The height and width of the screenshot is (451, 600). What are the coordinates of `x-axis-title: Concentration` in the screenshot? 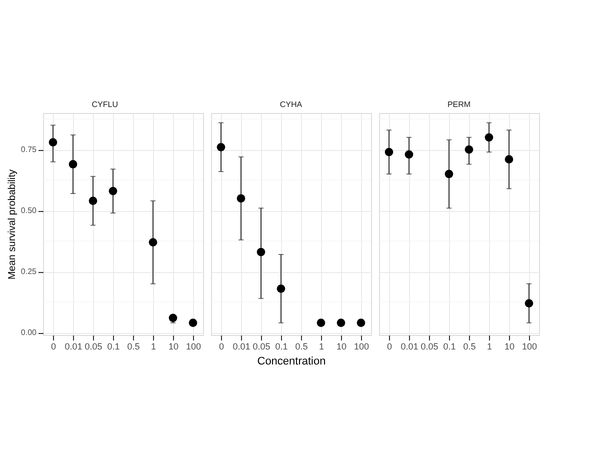 It's located at (291, 362).